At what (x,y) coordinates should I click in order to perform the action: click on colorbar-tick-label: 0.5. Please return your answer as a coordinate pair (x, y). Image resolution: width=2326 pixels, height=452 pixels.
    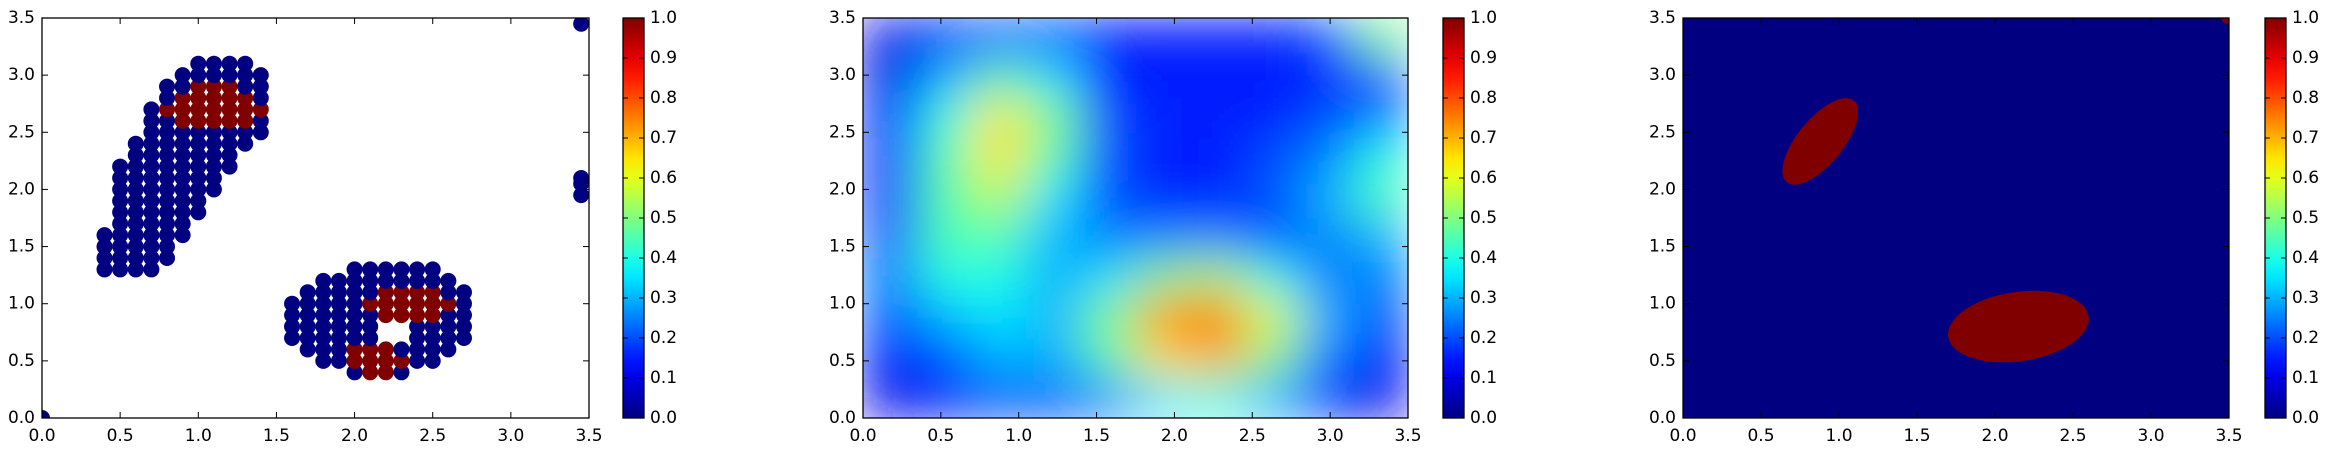
    Looking at the image, I should click on (1483, 218).